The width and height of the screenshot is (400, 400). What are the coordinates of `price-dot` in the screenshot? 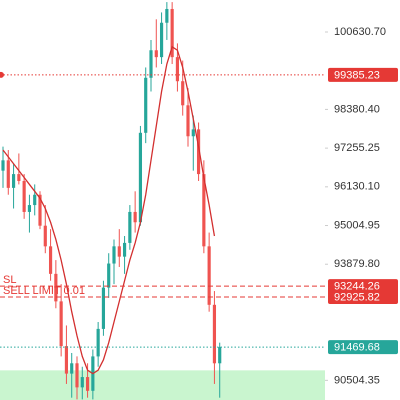 It's located at (2, 74).